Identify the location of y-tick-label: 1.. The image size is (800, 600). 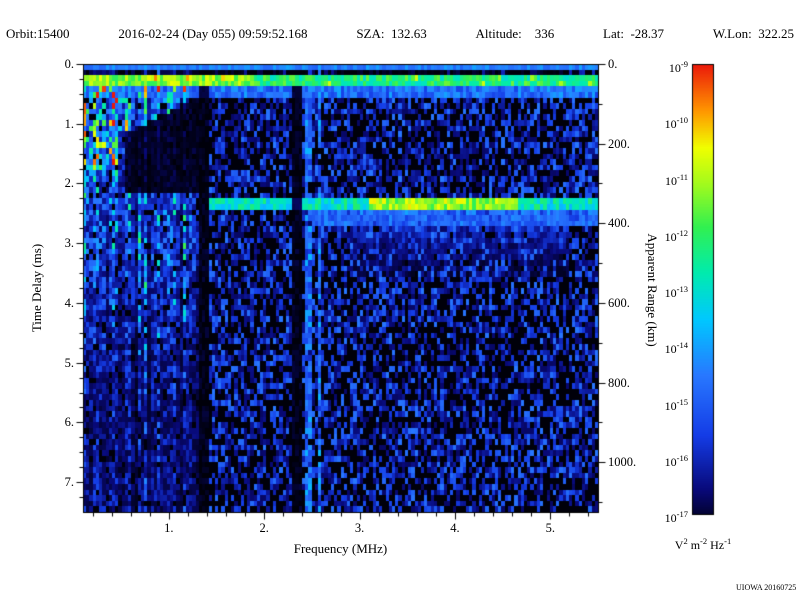
(69, 123).